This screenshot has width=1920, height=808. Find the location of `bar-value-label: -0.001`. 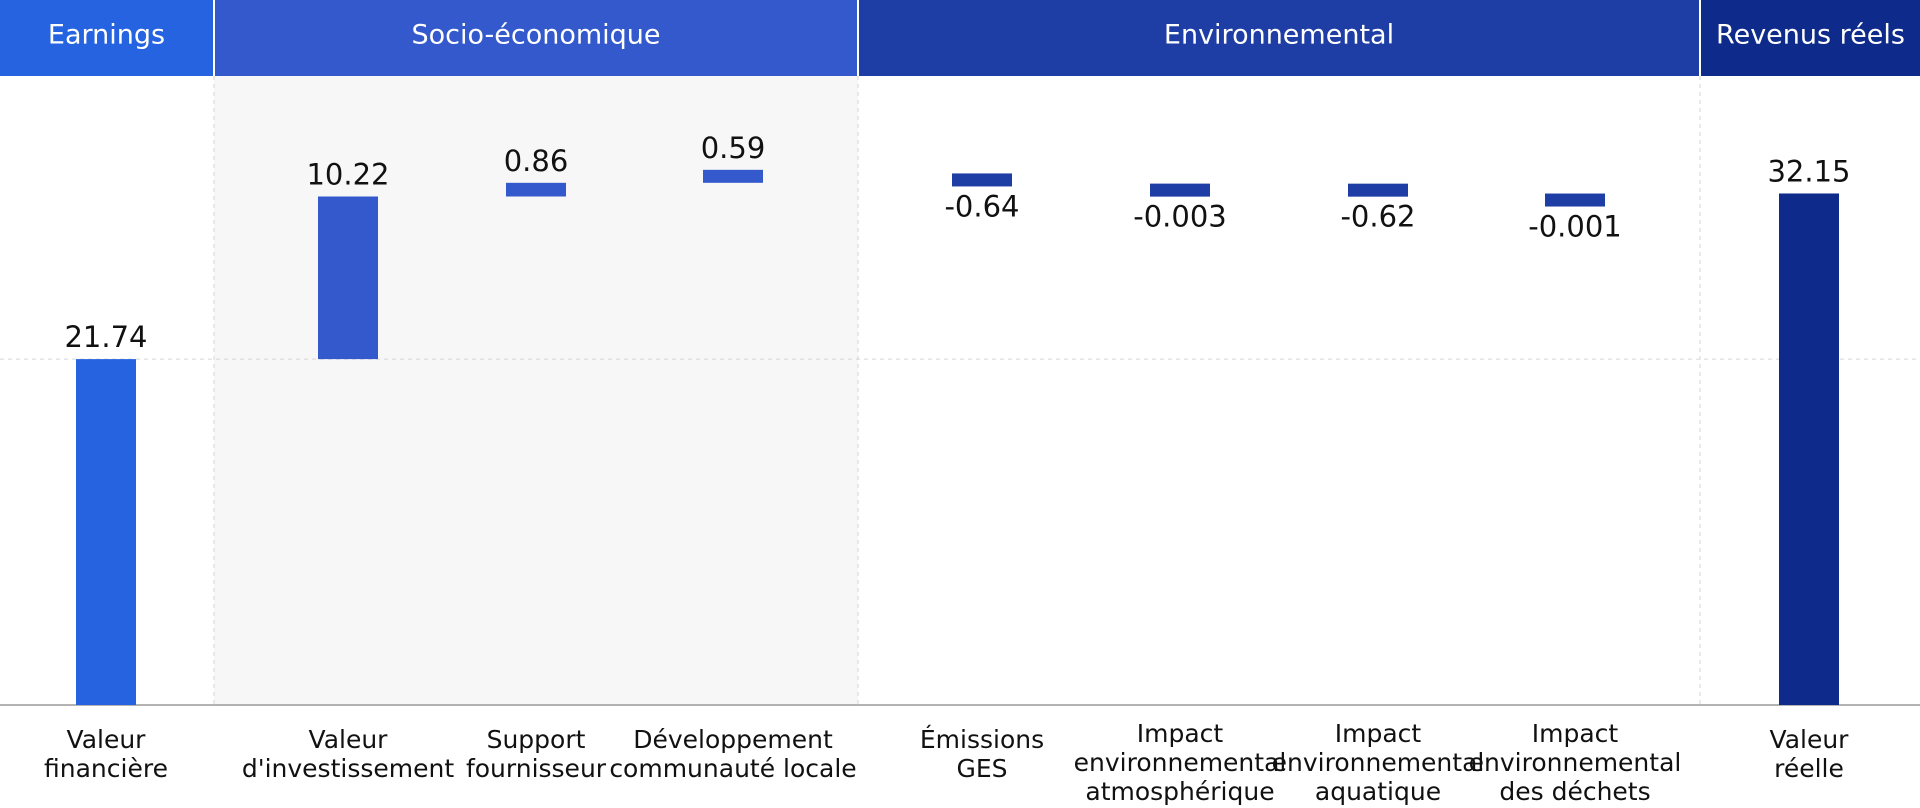

bar-value-label: -0.001 is located at coordinates (1575, 227).